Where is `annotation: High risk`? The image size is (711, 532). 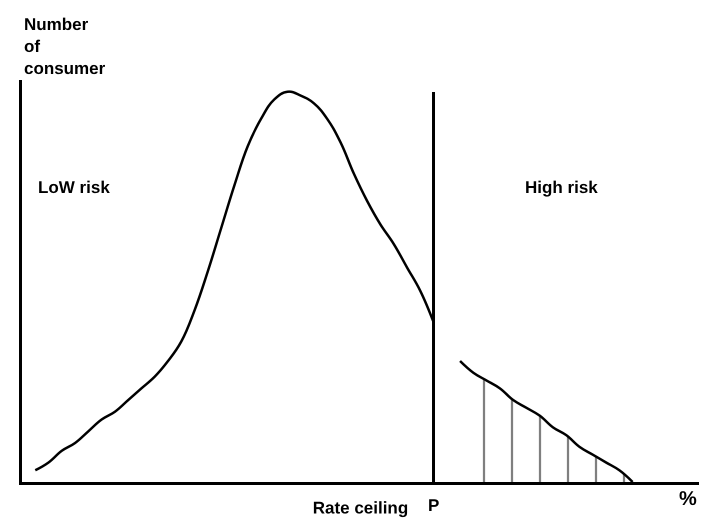
annotation: High risk is located at coordinates (561, 187).